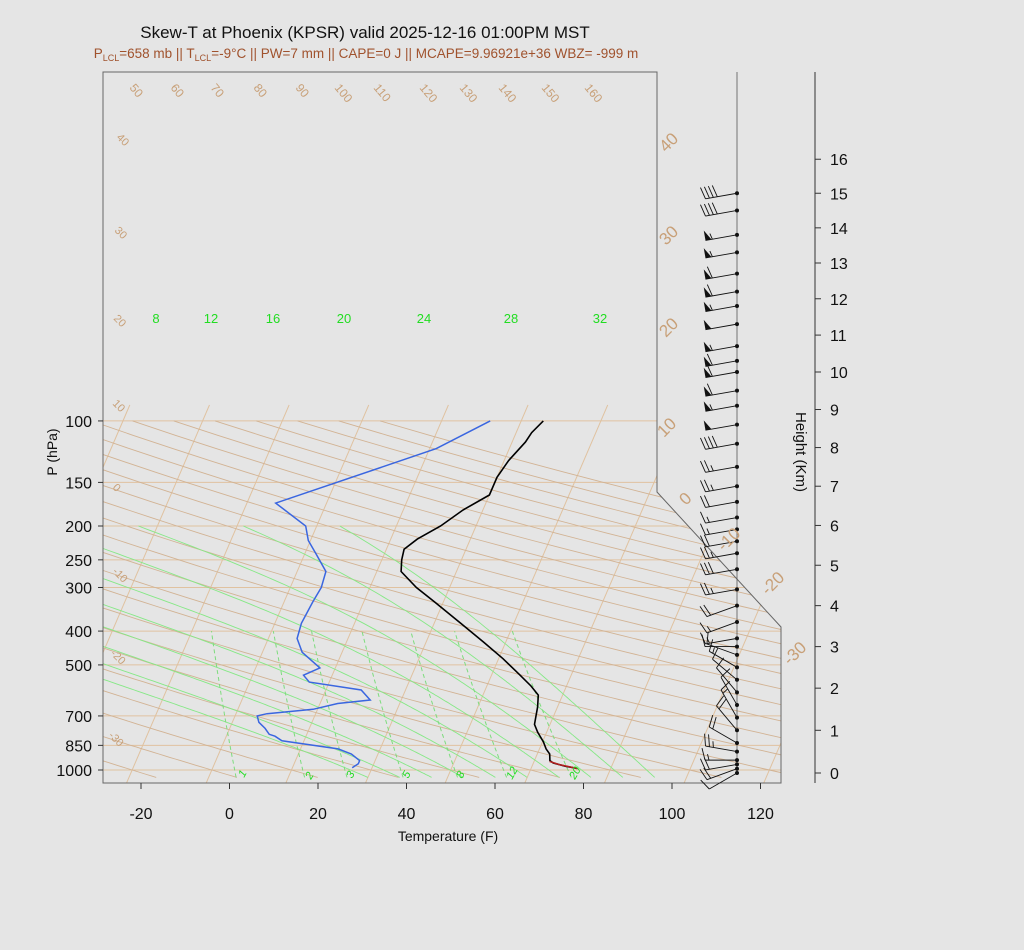  I want to click on moist-adiabat-line, so click(315, 651).